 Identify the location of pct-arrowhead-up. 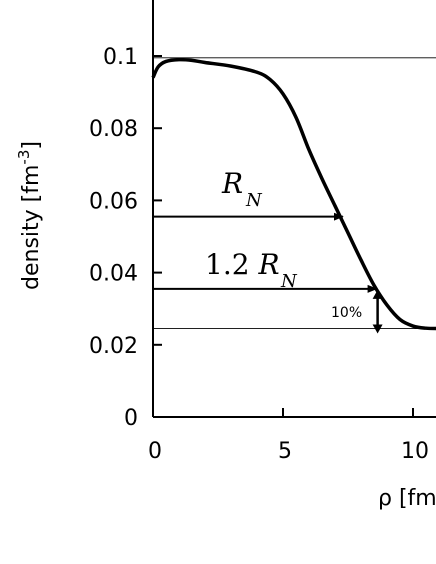
(377, 294).